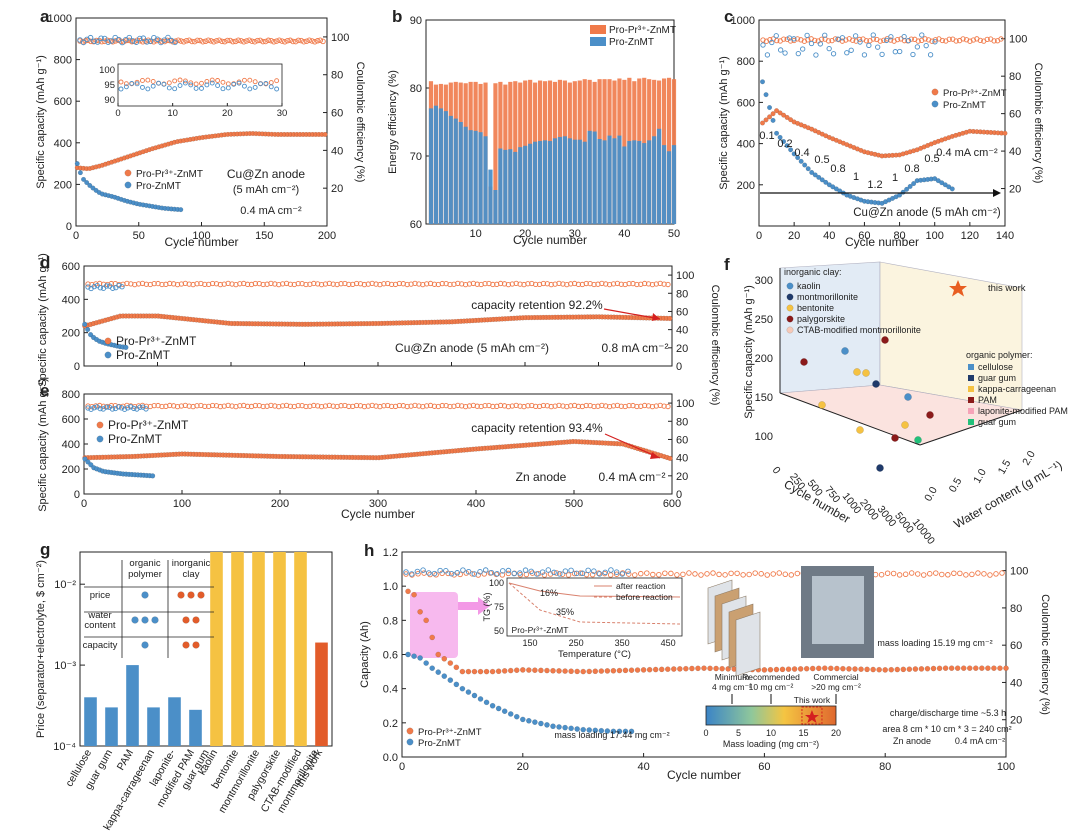  What do you see at coordinates (749, 352) in the screenshot?
I see `chart-f-ylabel: Specific capacity (mAh g⁻¹)` at bounding box center [749, 352].